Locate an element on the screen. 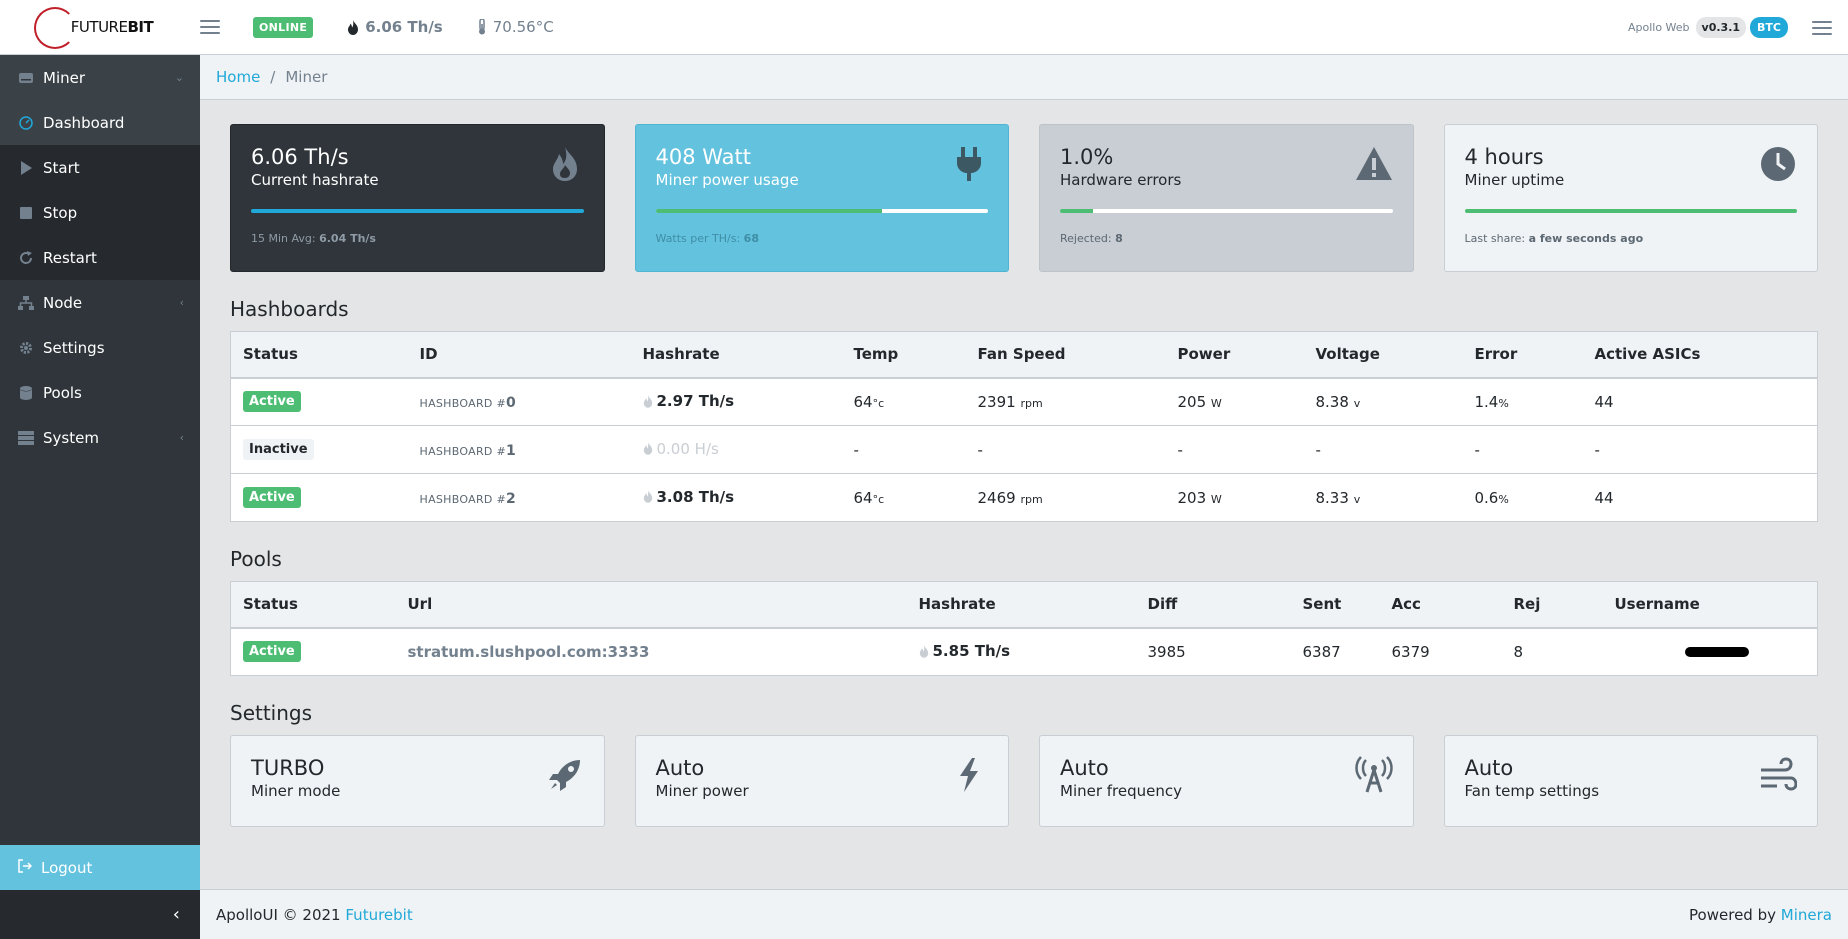  server-icon is located at coordinates (26, 438).